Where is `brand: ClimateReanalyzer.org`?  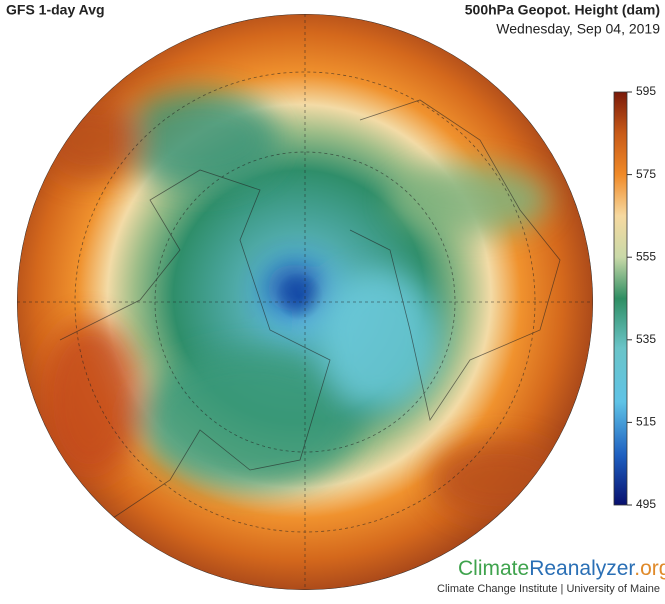
brand: ClimateReanalyzer.org is located at coordinates (561, 568).